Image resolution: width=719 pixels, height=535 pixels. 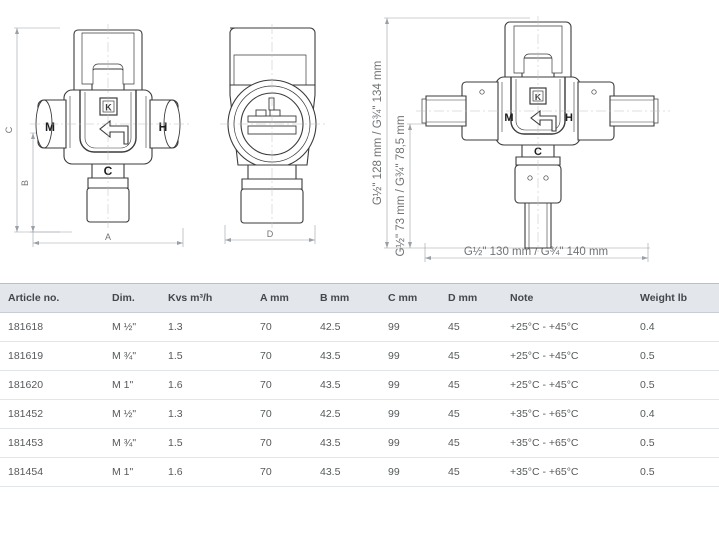 What do you see at coordinates (9, 129) in the screenshot?
I see `front-view-dim-c: C` at bounding box center [9, 129].